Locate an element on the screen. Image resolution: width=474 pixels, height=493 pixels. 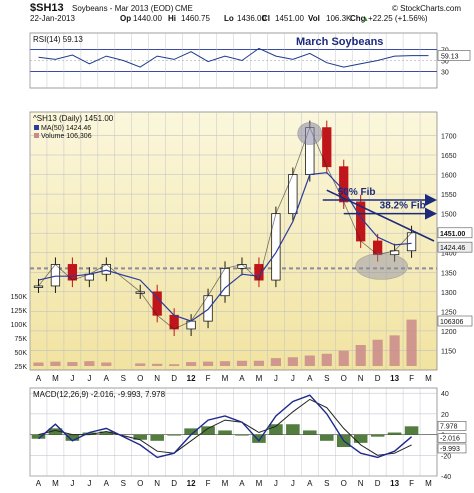
macd-value-label: -2.016 is located at coordinates (450, 439).